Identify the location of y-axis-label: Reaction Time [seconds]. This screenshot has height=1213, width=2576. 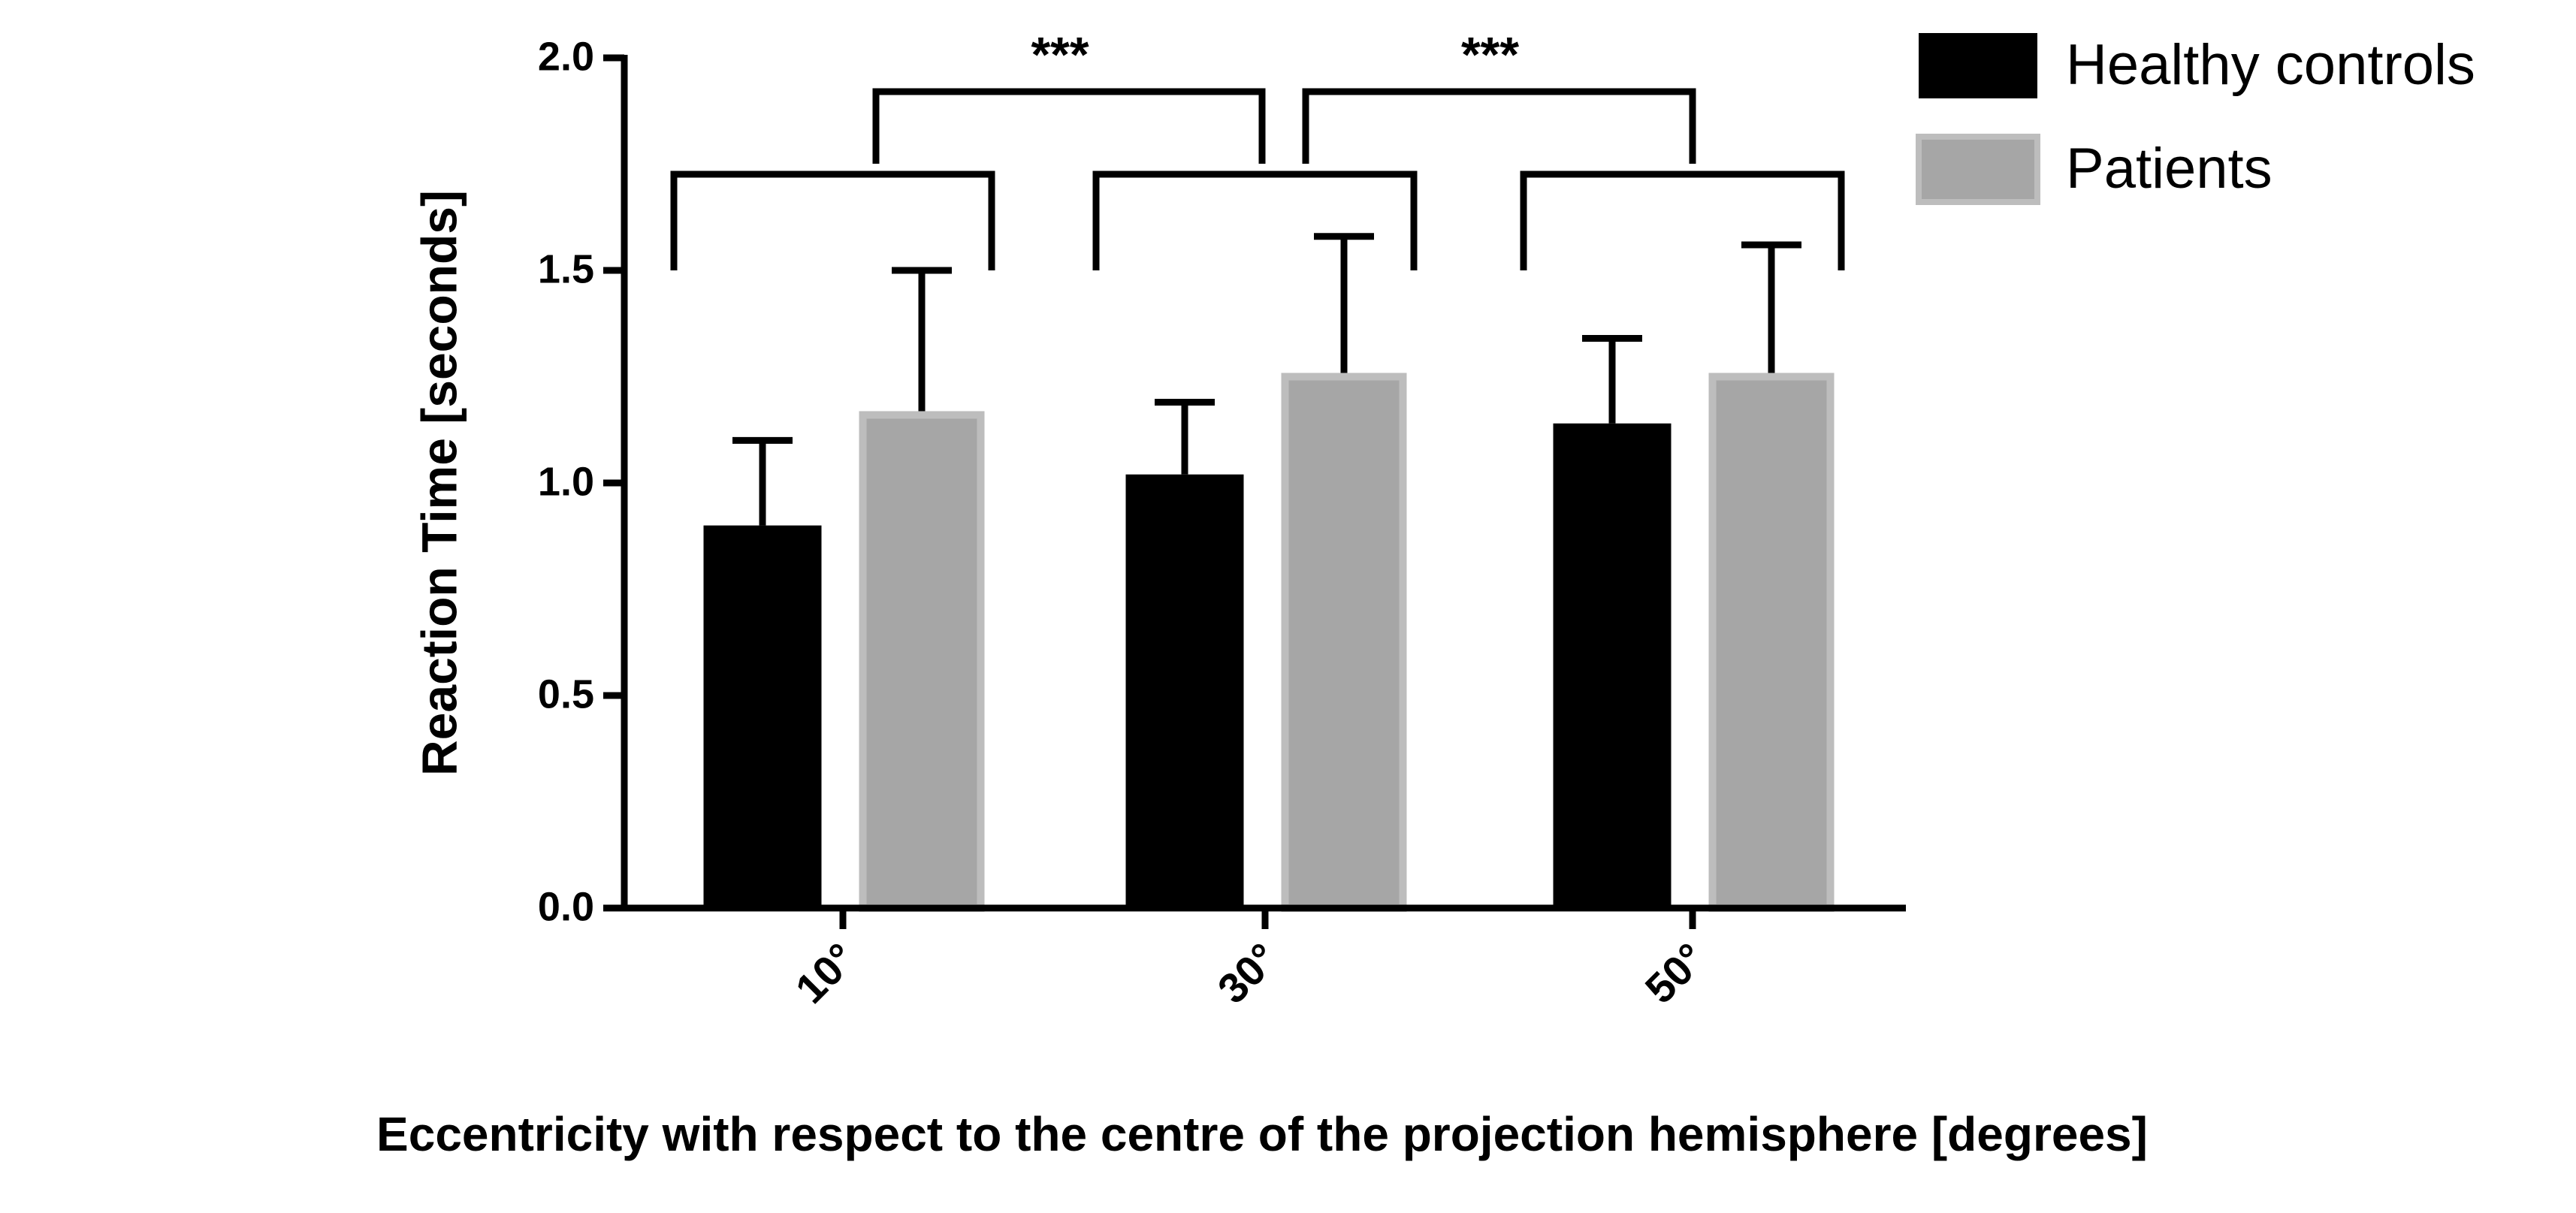
(439, 483).